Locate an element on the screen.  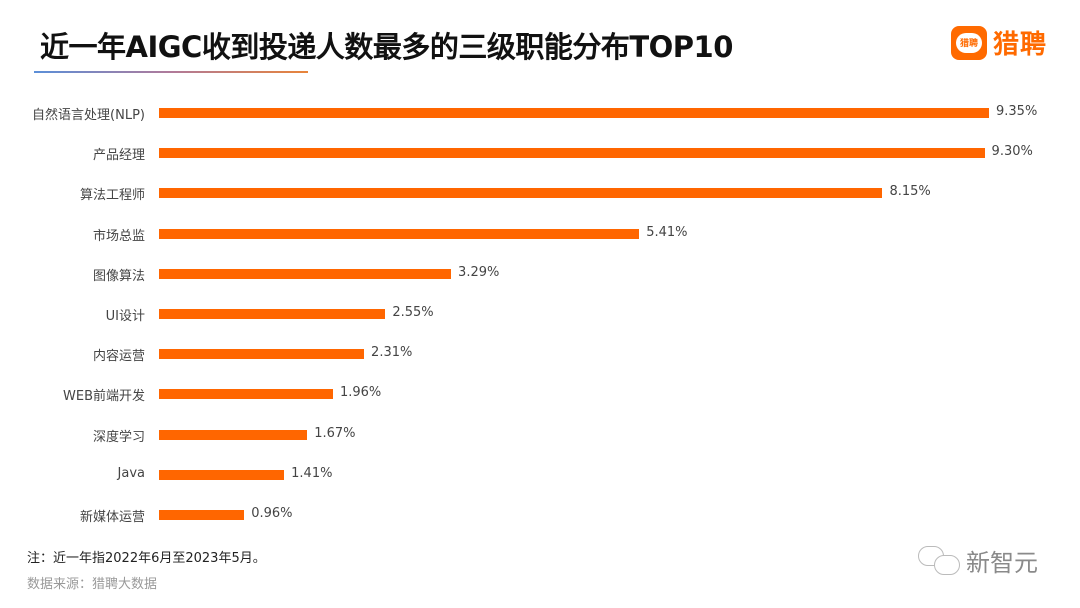
value-label: 9.35% is located at coordinates (1017, 111).